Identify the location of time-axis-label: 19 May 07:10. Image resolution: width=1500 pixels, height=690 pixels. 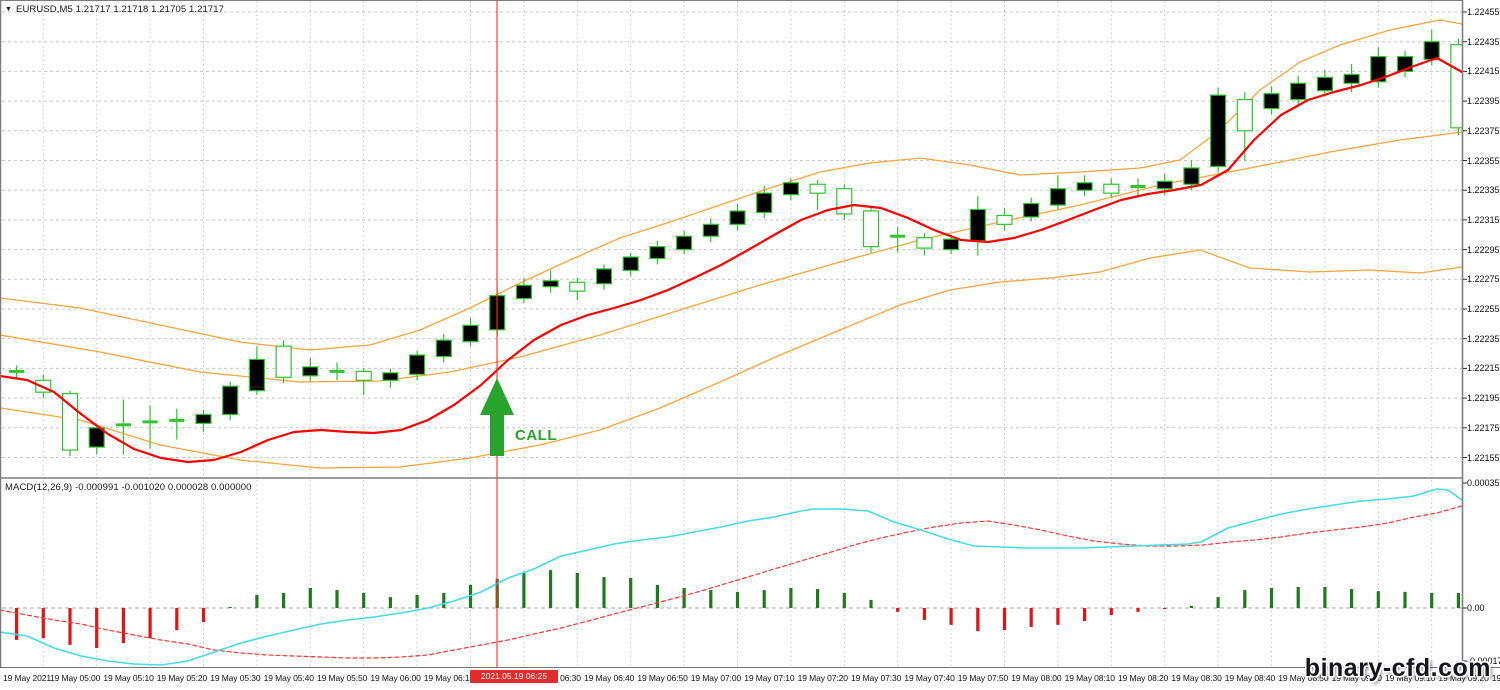
(769, 678).